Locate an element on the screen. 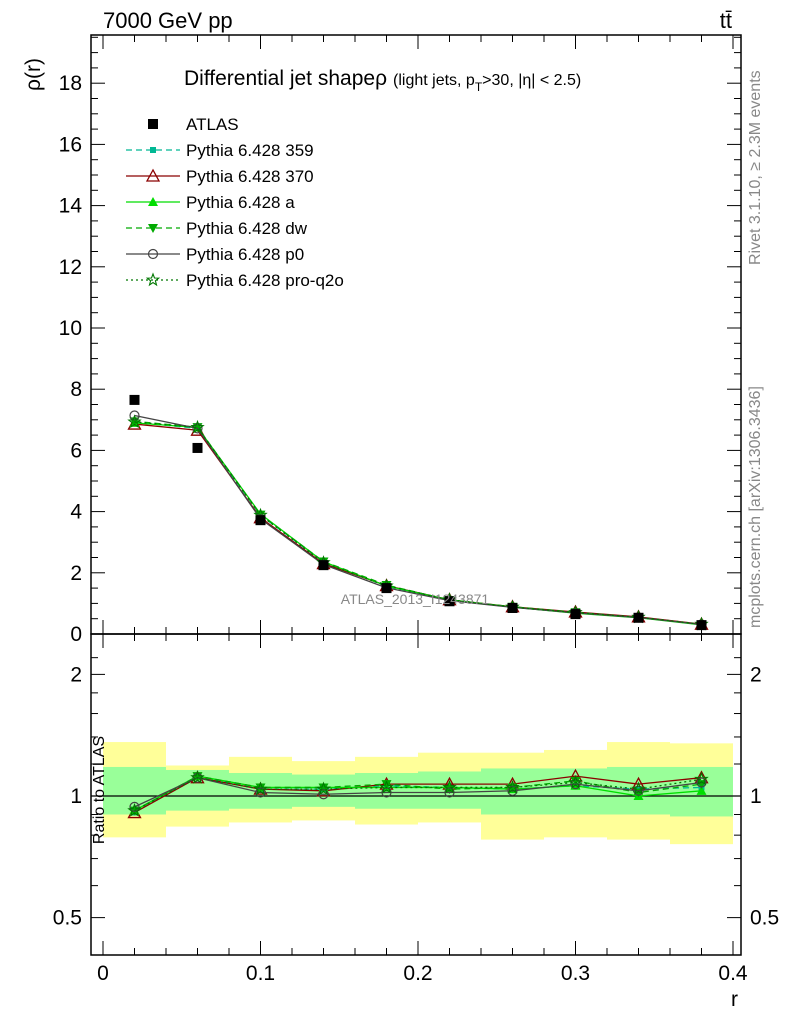 Image resolution: width=786 pixels, height=1029 pixels. y-tick-label: 8 is located at coordinates (76, 389).